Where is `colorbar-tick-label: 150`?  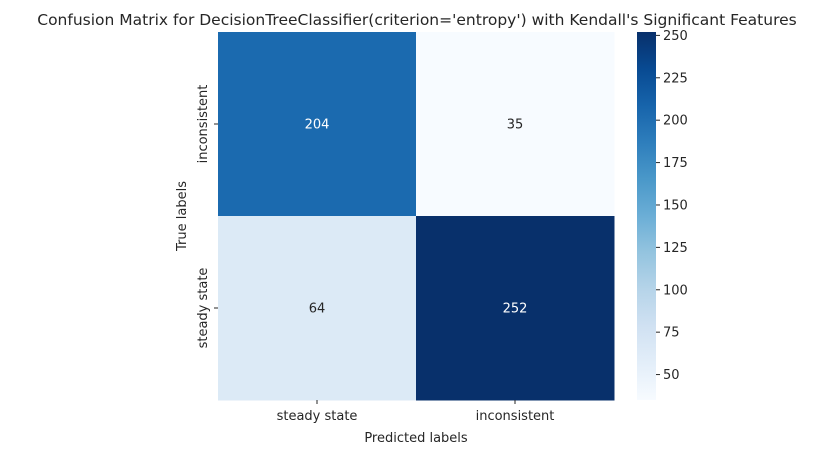
colorbar-tick-label: 150 is located at coordinates (675, 205).